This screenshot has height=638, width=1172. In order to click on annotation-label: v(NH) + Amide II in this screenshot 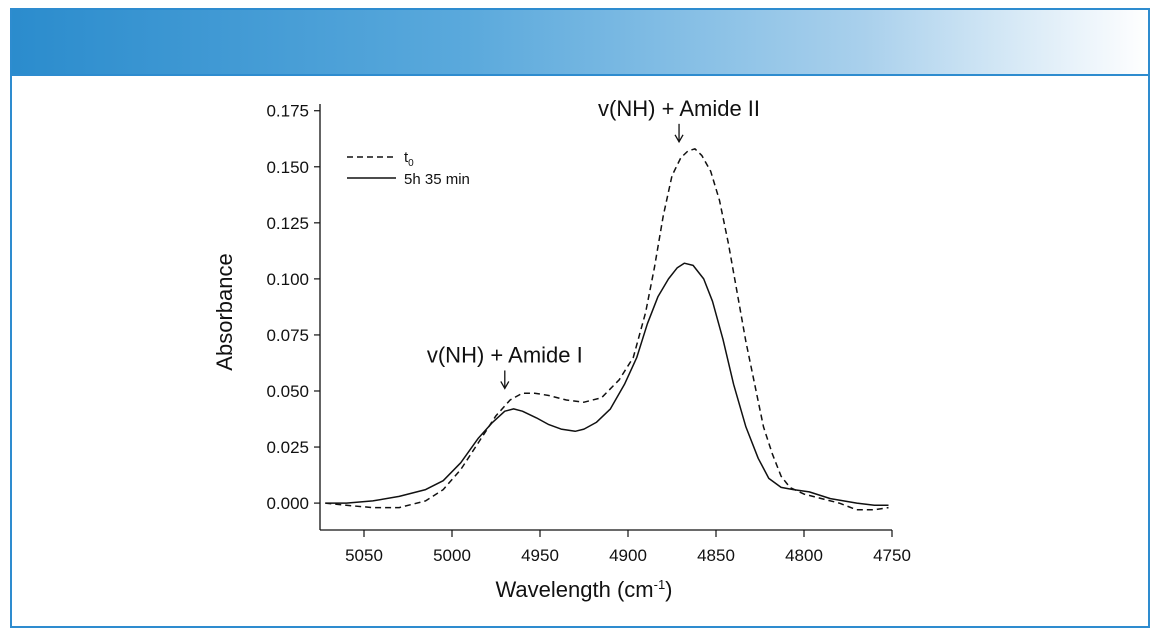, I will do `click(679, 108)`.